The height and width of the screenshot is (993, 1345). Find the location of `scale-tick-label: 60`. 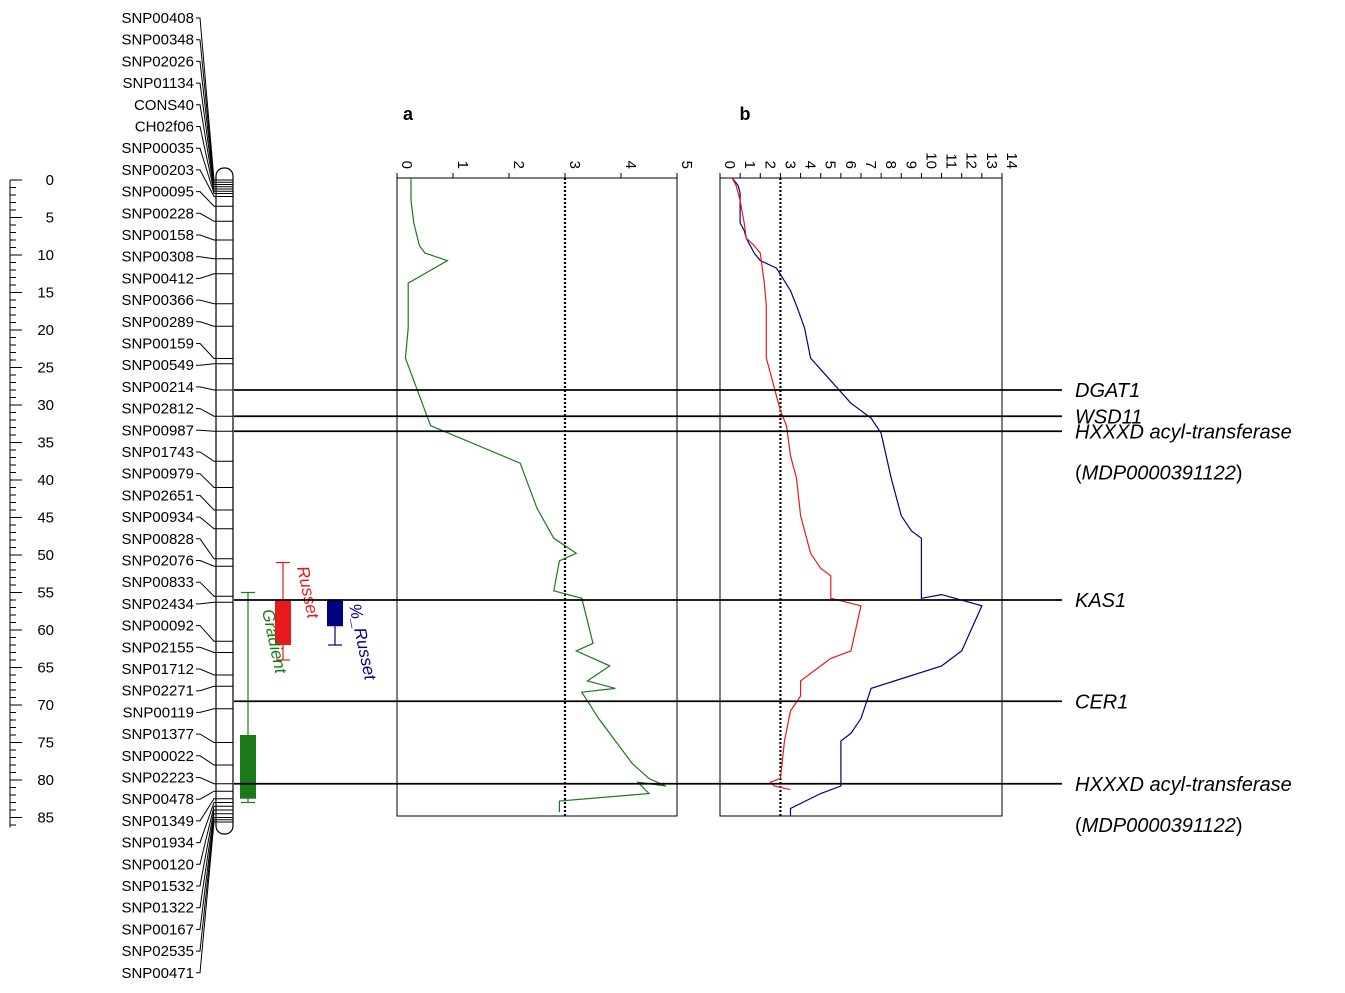

scale-tick-label: 60 is located at coordinates (45, 630).